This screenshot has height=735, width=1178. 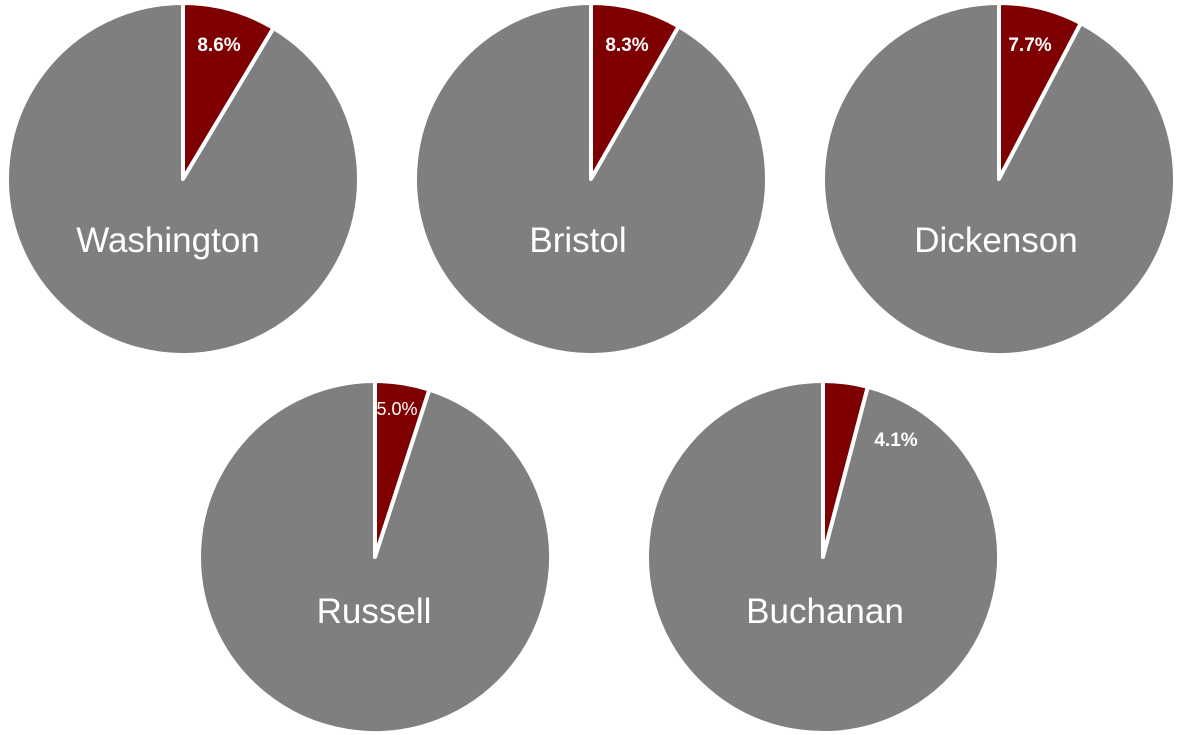 What do you see at coordinates (825, 611) in the screenshot?
I see `region-name-label: Buchanan` at bounding box center [825, 611].